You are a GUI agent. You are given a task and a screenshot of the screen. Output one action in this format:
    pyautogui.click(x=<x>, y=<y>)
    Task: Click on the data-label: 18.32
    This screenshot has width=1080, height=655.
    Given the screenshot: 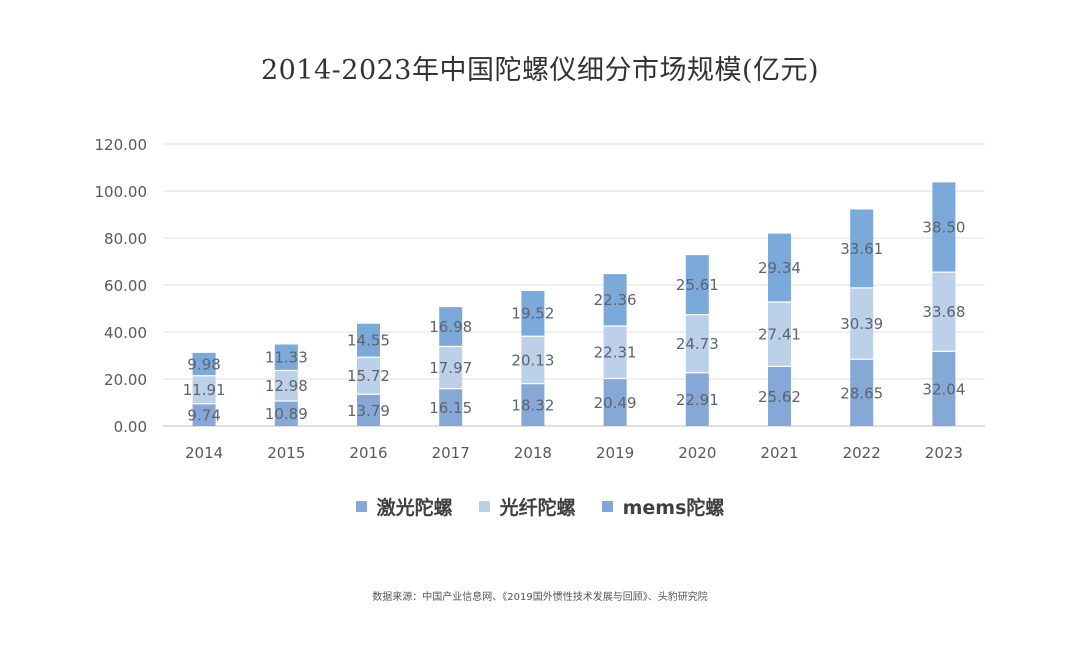 What is the action you would take?
    pyautogui.click(x=532, y=405)
    